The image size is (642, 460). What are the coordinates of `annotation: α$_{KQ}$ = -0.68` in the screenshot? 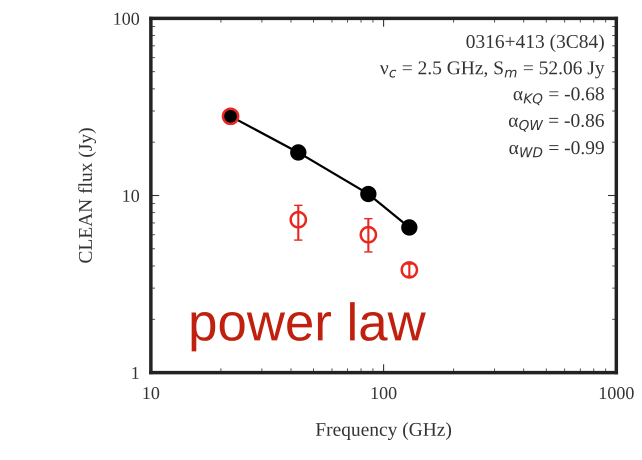 It's located at (559, 96).